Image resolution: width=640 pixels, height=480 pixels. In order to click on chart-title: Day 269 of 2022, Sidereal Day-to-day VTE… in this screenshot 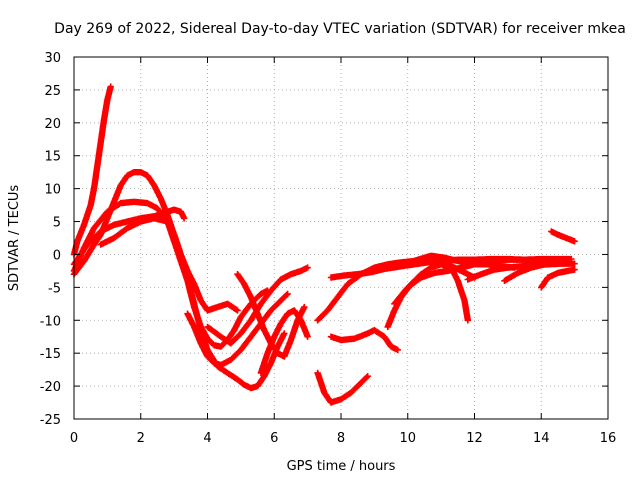, I will do `click(340, 29)`.